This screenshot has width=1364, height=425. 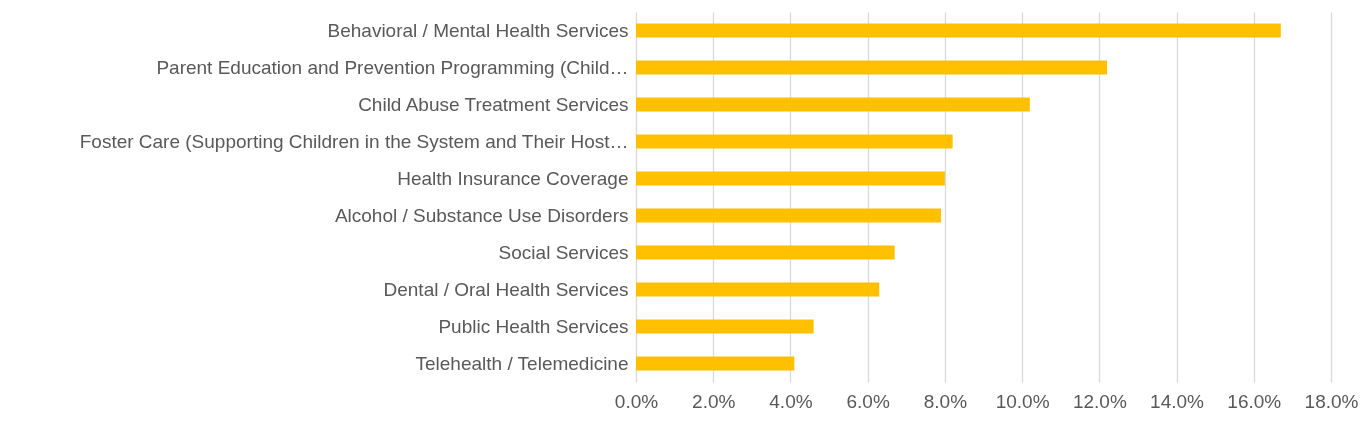 What do you see at coordinates (513, 178) in the screenshot?
I see `y-tick-label: Health Insurance Coverage` at bounding box center [513, 178].